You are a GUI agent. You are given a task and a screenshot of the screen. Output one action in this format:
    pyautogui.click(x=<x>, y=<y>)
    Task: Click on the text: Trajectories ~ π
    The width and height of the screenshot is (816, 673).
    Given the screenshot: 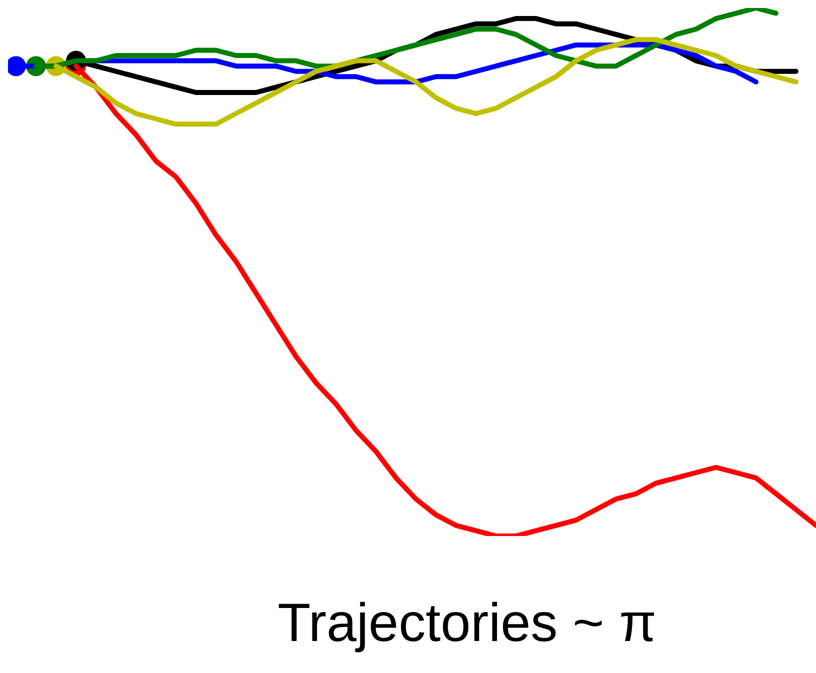 What is the action you would take?
    pyautogui.click(x=467, y=623)
    